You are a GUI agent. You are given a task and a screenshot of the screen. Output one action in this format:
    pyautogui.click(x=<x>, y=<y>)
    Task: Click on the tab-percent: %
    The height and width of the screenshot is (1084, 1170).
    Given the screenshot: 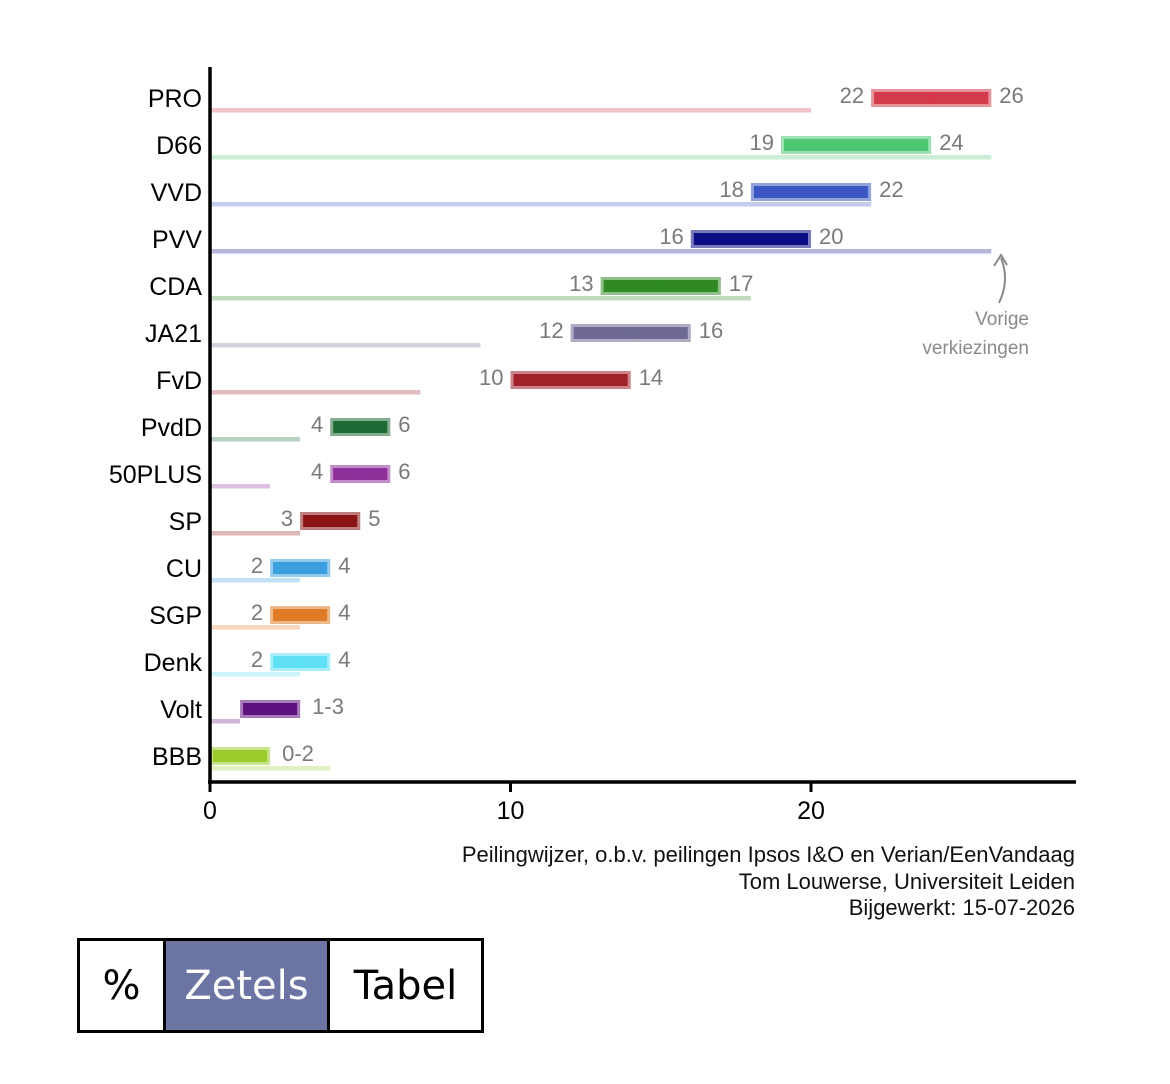 What is the action you would take?
    pyautogui.click(x=123, y=985)
    